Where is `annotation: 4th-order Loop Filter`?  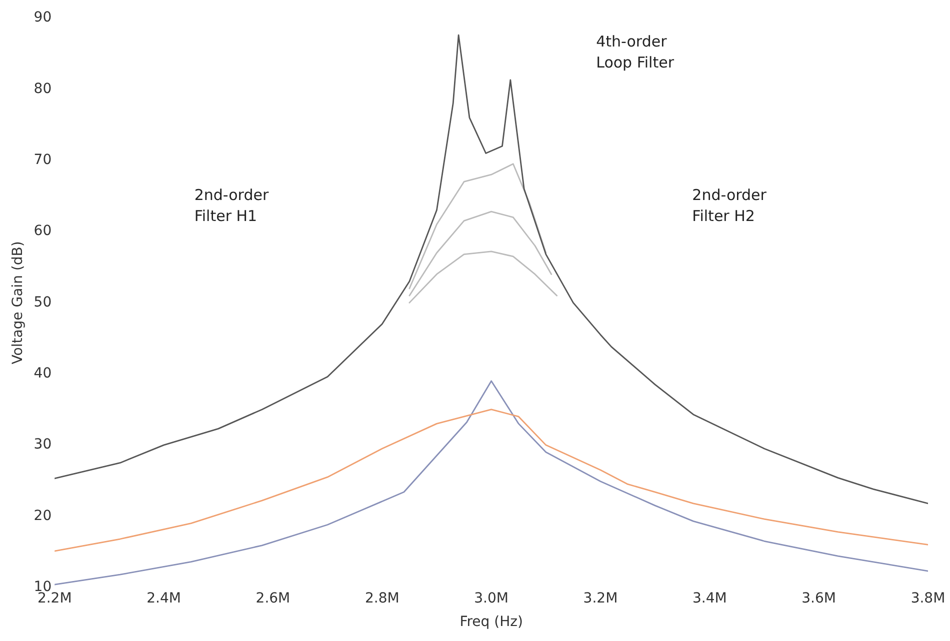
annotation: 4th-order Loop Filter is located at coordinates (635, 52).